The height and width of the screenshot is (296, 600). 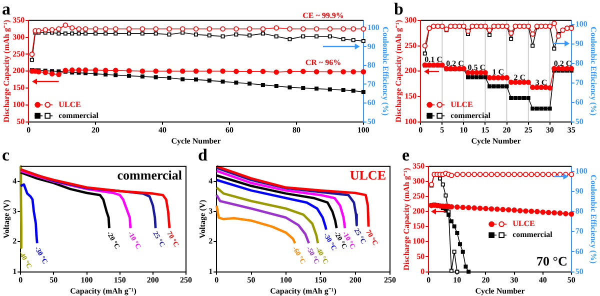 I want to click on annotation: CE ~ 99.9%, so click(x=323, y=15).